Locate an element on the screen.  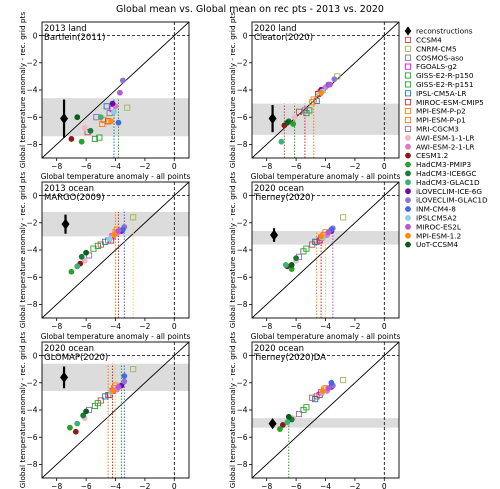
legend-item: FGOALS-g2 is located at coordinates (430, 66).